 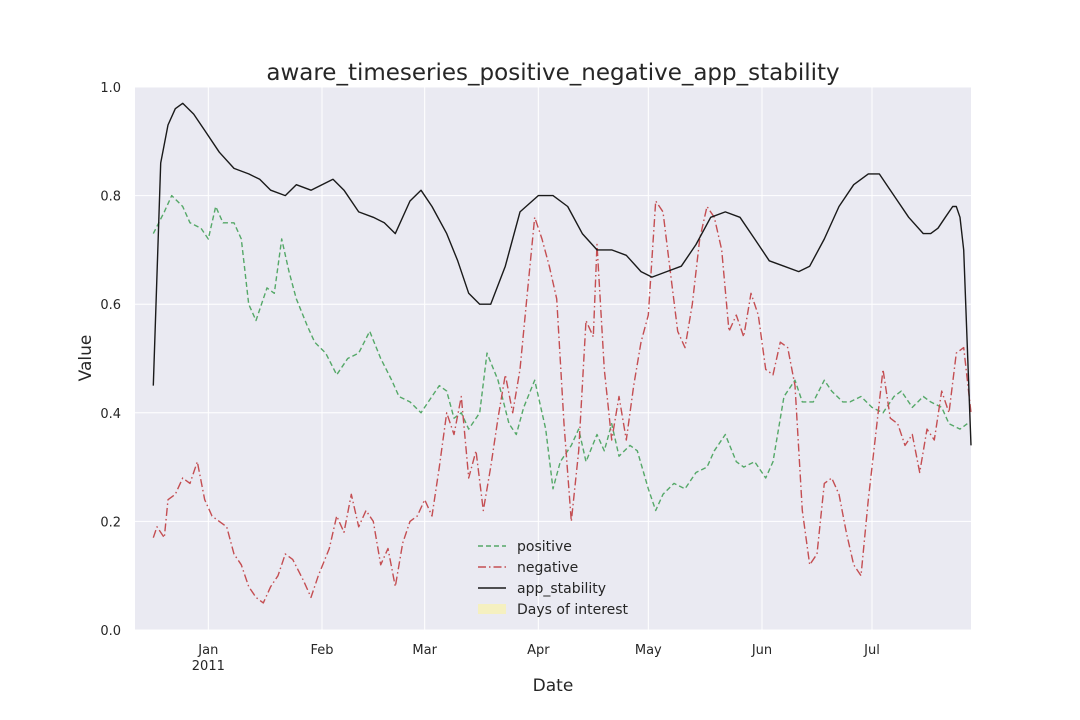 What do you see at coordinates (492, 609) in the screenshot?
I see `legend-swatch-days-of-interest` at bounding box center [492, 609].